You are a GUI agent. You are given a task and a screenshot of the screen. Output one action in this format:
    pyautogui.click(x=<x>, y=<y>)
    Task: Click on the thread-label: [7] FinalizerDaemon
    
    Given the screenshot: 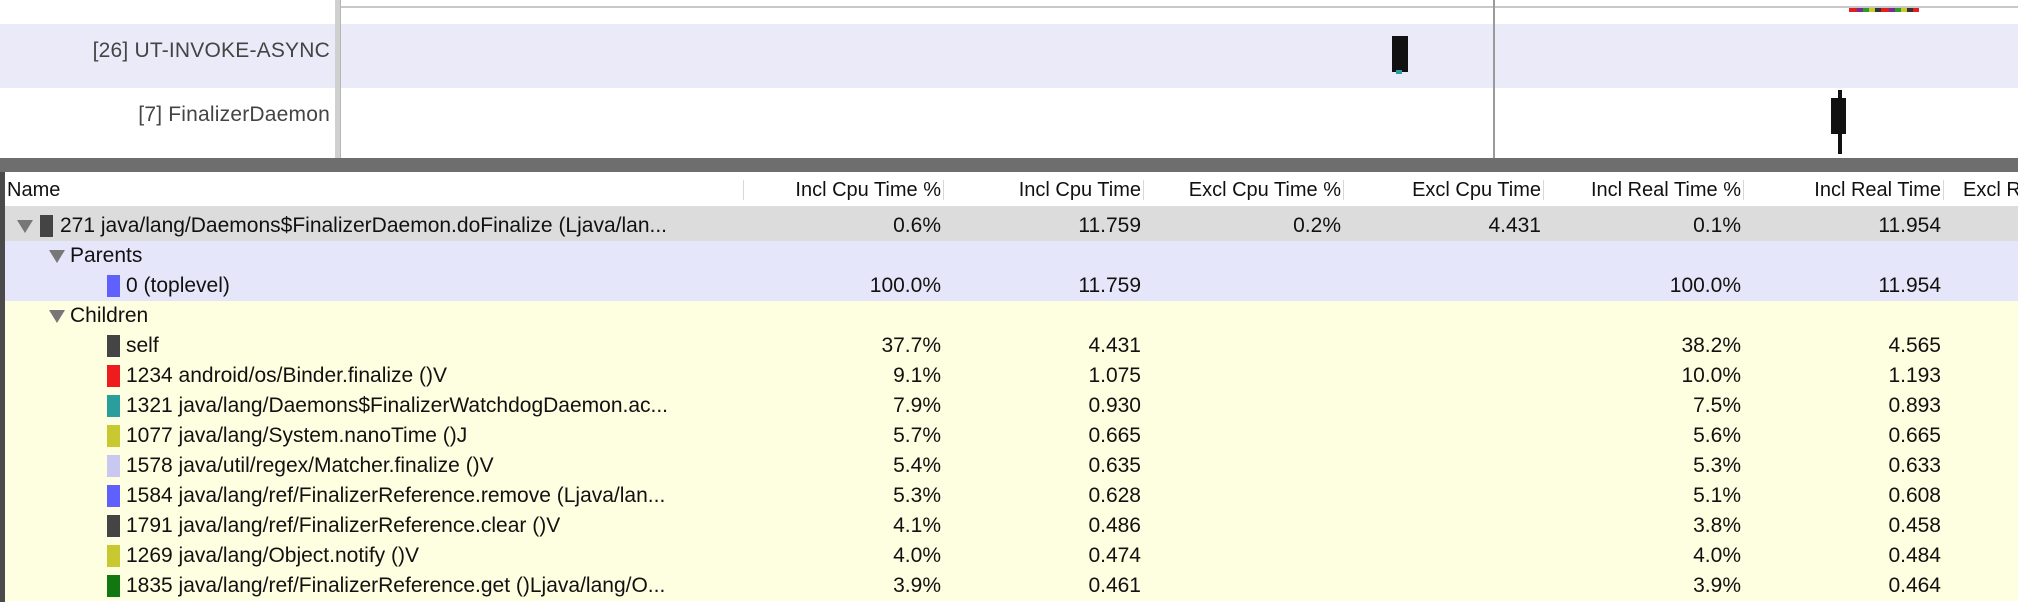 What is the action you would take?
    pyautogui.click(x=234, y=114)
    